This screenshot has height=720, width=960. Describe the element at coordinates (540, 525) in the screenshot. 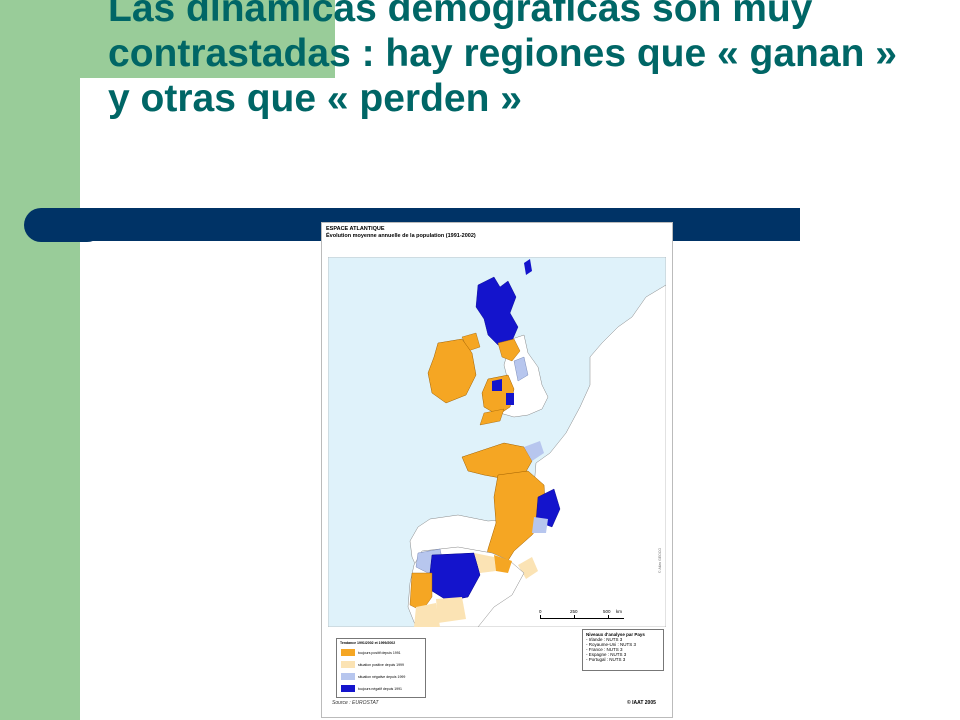

I see `centre-pale-region` at that location.